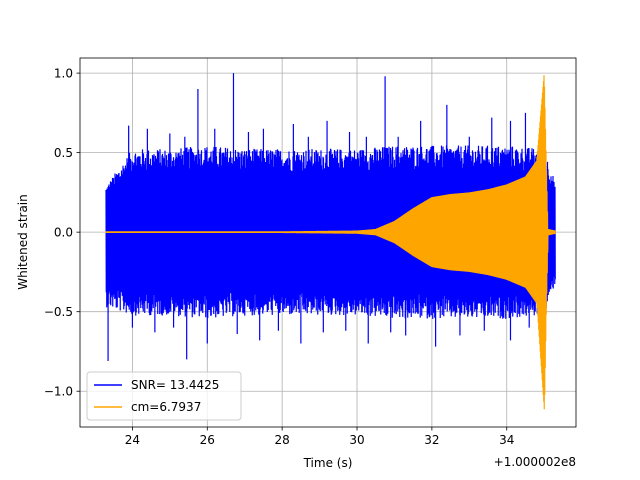 The width and height of the screenshot is (640, 480). I want to click on legend-frame, so click(164, 396).